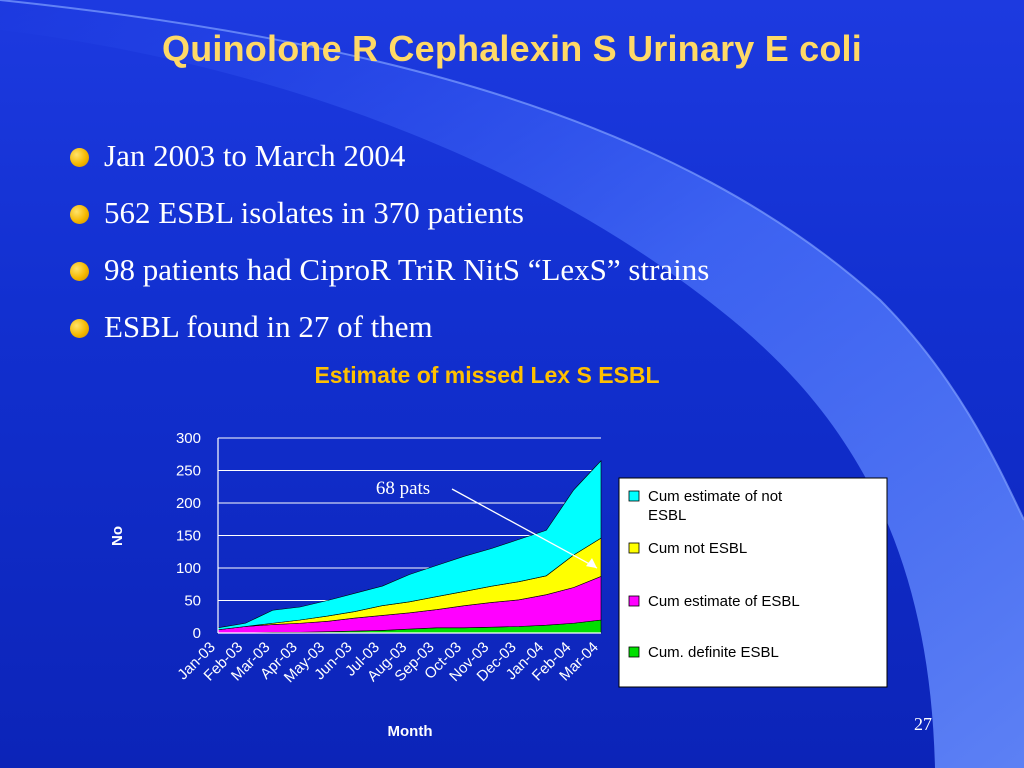 The width and height of the screenshot is (1024, 768). I want to click on chart-title: Estimate of missed Lex S ESBL, so click(487, 375).